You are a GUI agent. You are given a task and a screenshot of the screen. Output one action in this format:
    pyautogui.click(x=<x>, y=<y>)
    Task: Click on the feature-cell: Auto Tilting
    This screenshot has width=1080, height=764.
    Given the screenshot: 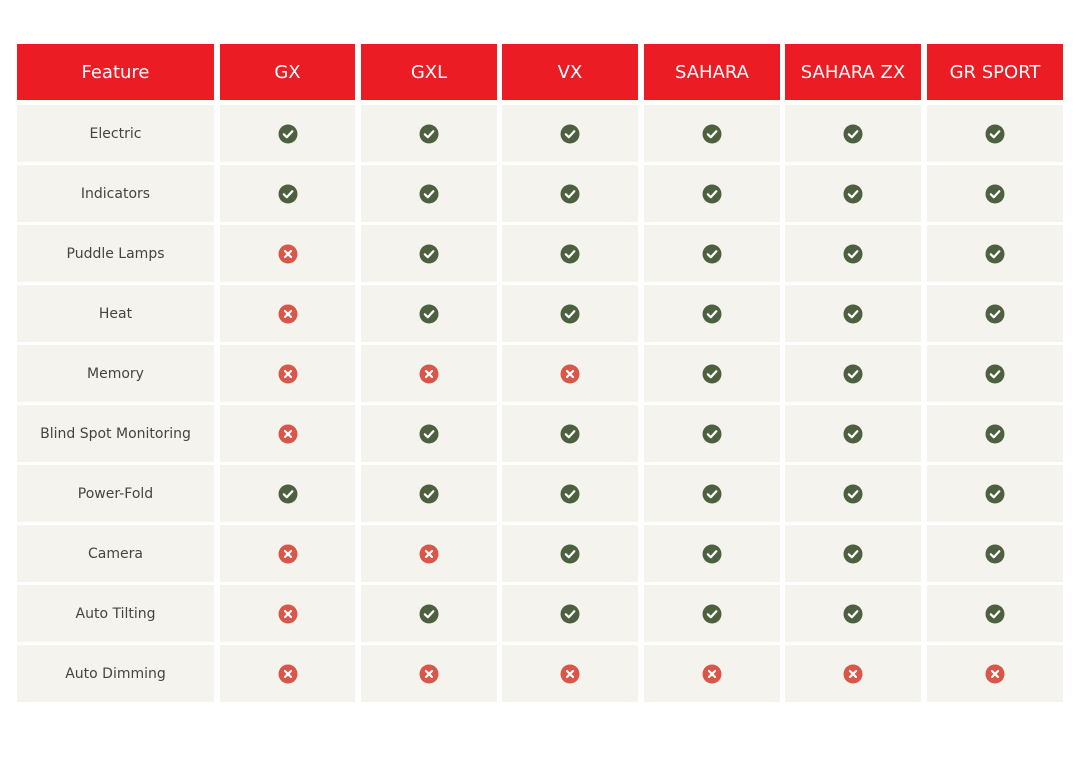 What is the action you would take?
    pyautogui.click(x=115, y=613)
    